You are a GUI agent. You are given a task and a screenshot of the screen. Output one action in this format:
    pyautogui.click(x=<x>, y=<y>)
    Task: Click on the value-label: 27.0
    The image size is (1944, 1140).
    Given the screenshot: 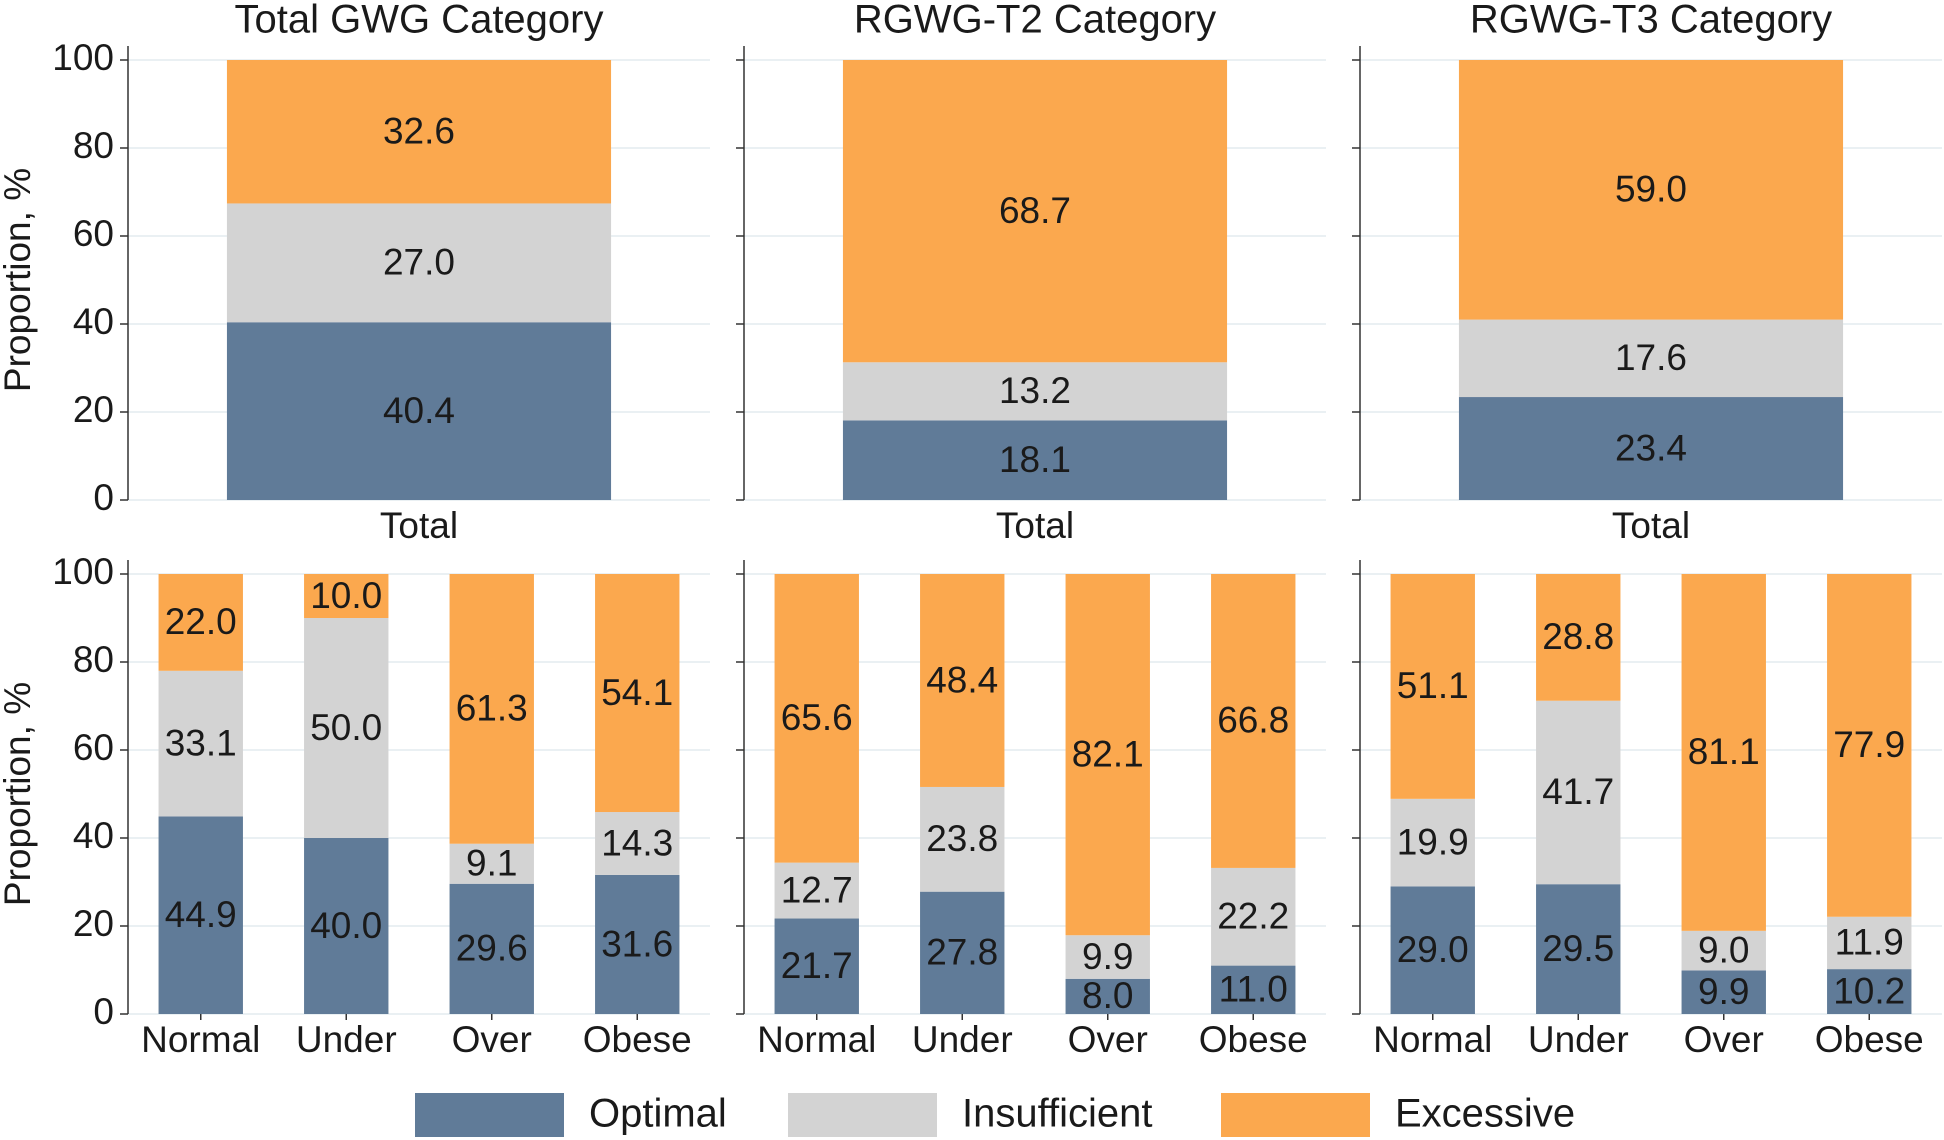 What is the action you would take?
    pyautogui.click(x=419, y=262)
    